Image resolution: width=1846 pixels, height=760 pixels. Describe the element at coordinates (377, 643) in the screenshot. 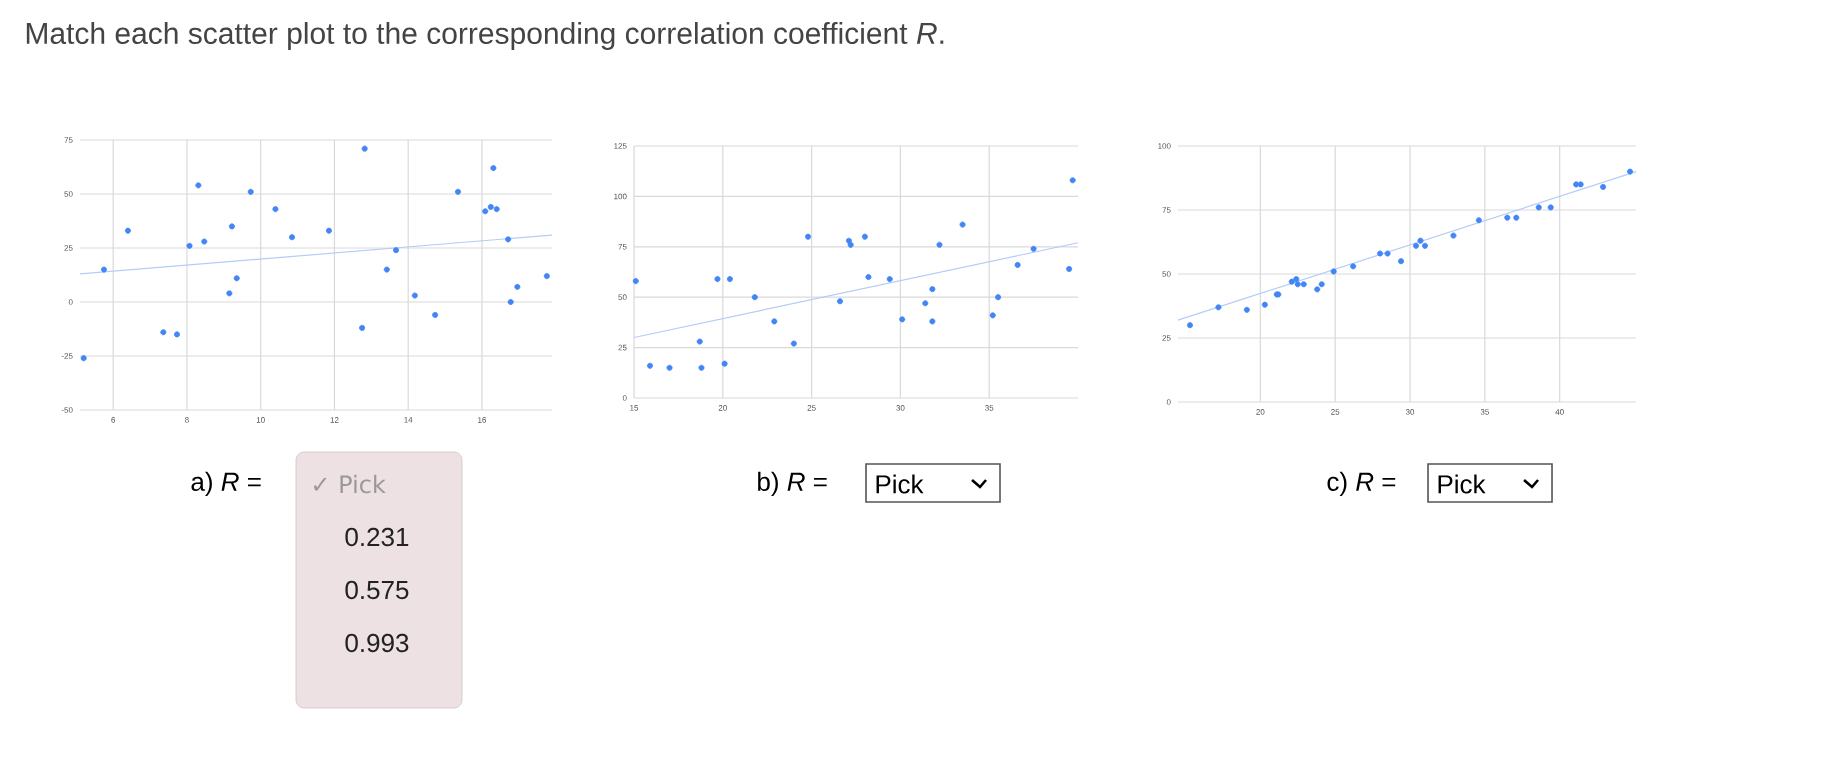

I see `text: 0.993` at that location.